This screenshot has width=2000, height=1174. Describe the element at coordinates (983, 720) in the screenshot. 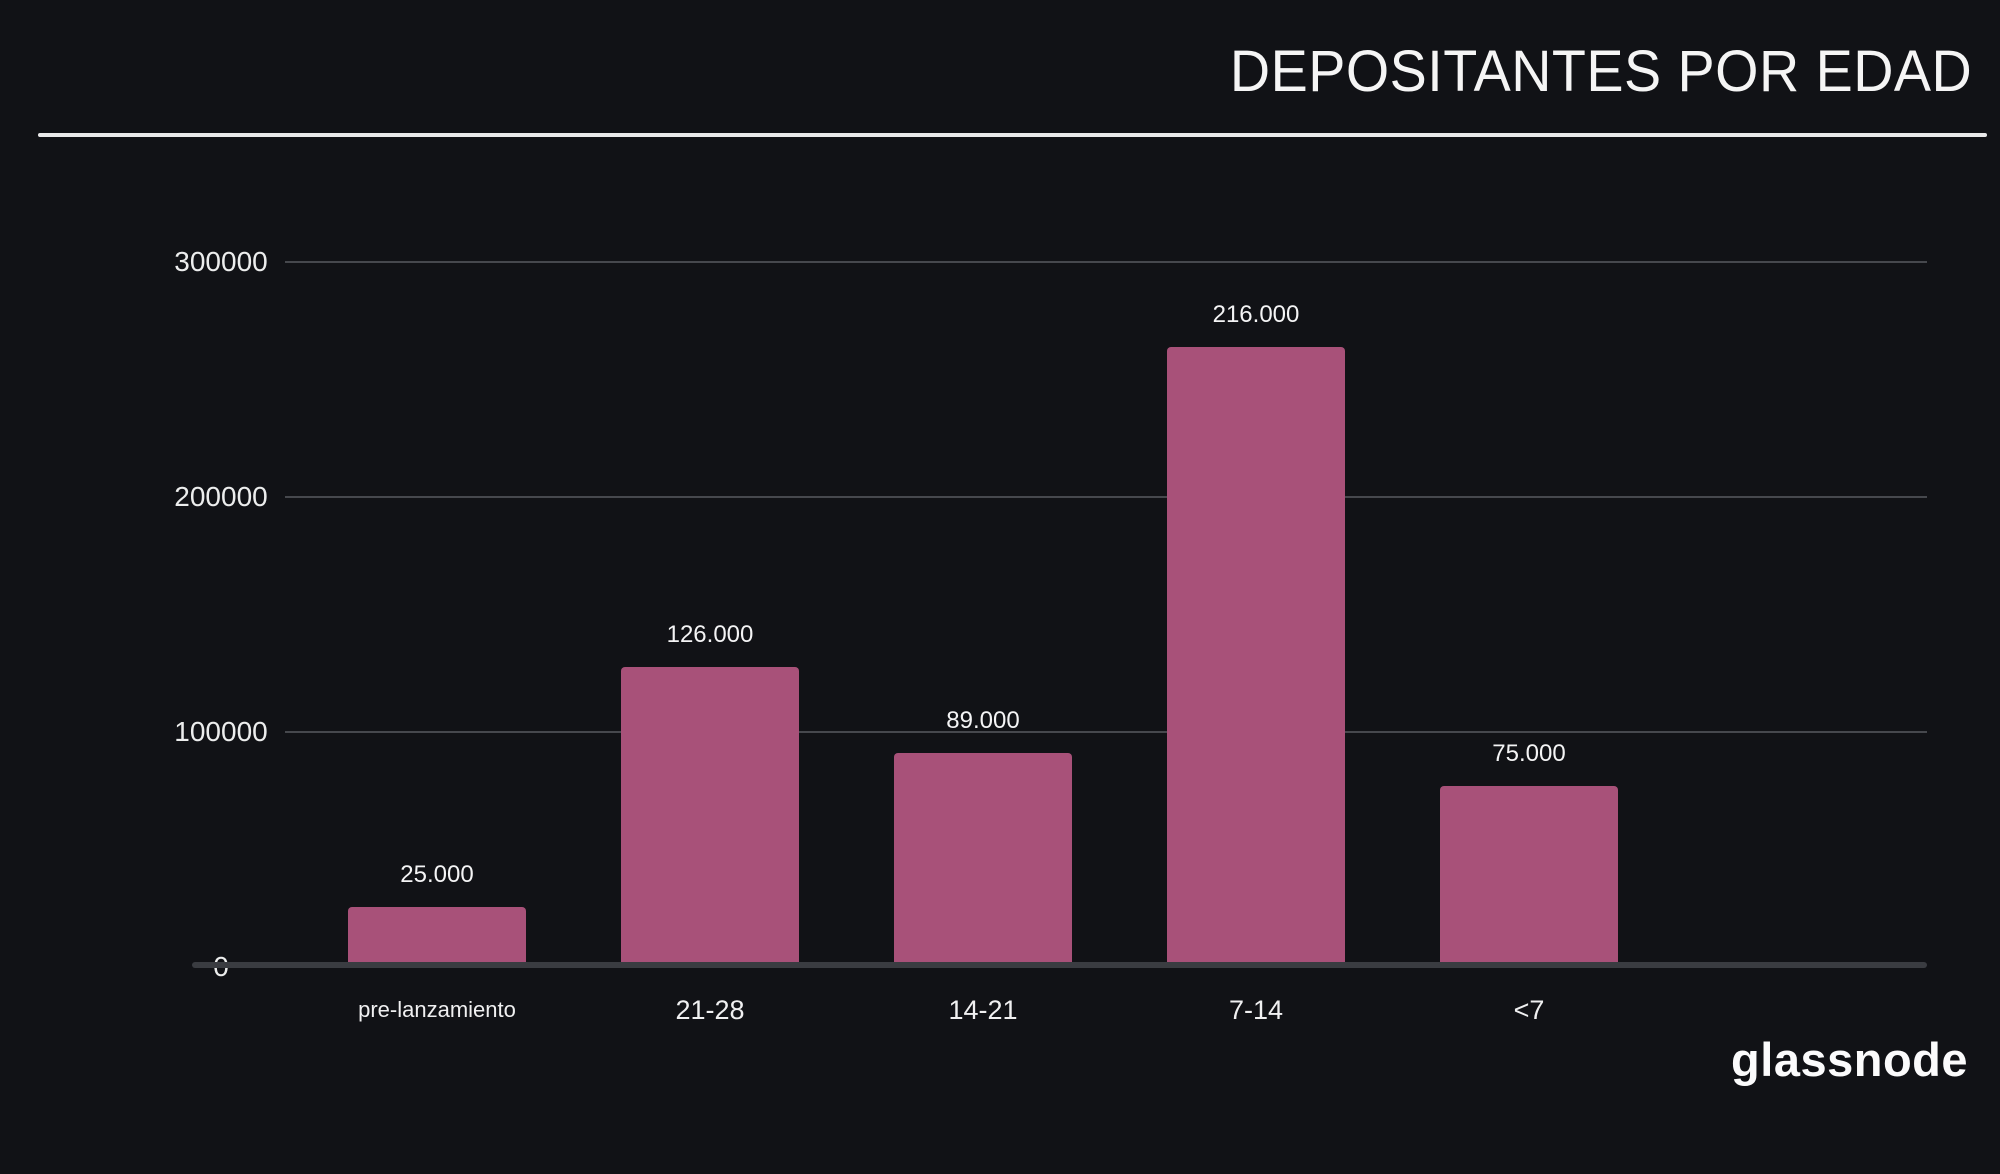

I see `bar-value-label: 89.000` at that location.